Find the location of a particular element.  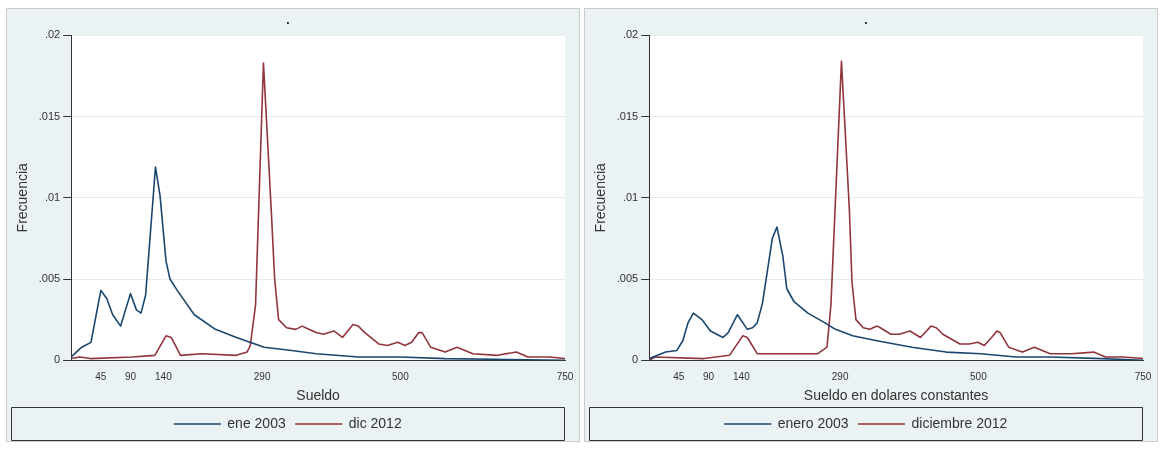

legend-label: ene 2003 is located at coordinates (256, 422).